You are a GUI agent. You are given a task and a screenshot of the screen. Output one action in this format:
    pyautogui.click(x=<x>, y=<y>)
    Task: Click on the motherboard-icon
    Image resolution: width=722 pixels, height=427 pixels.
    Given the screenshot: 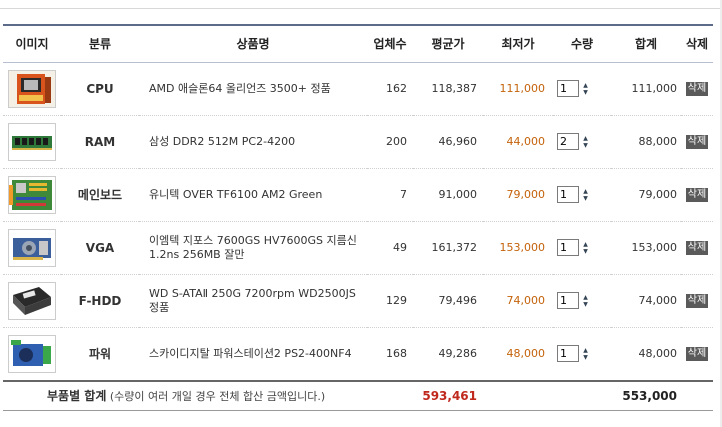 What is the action you would take?
    pyautogui.click(x=32, y=194)
    